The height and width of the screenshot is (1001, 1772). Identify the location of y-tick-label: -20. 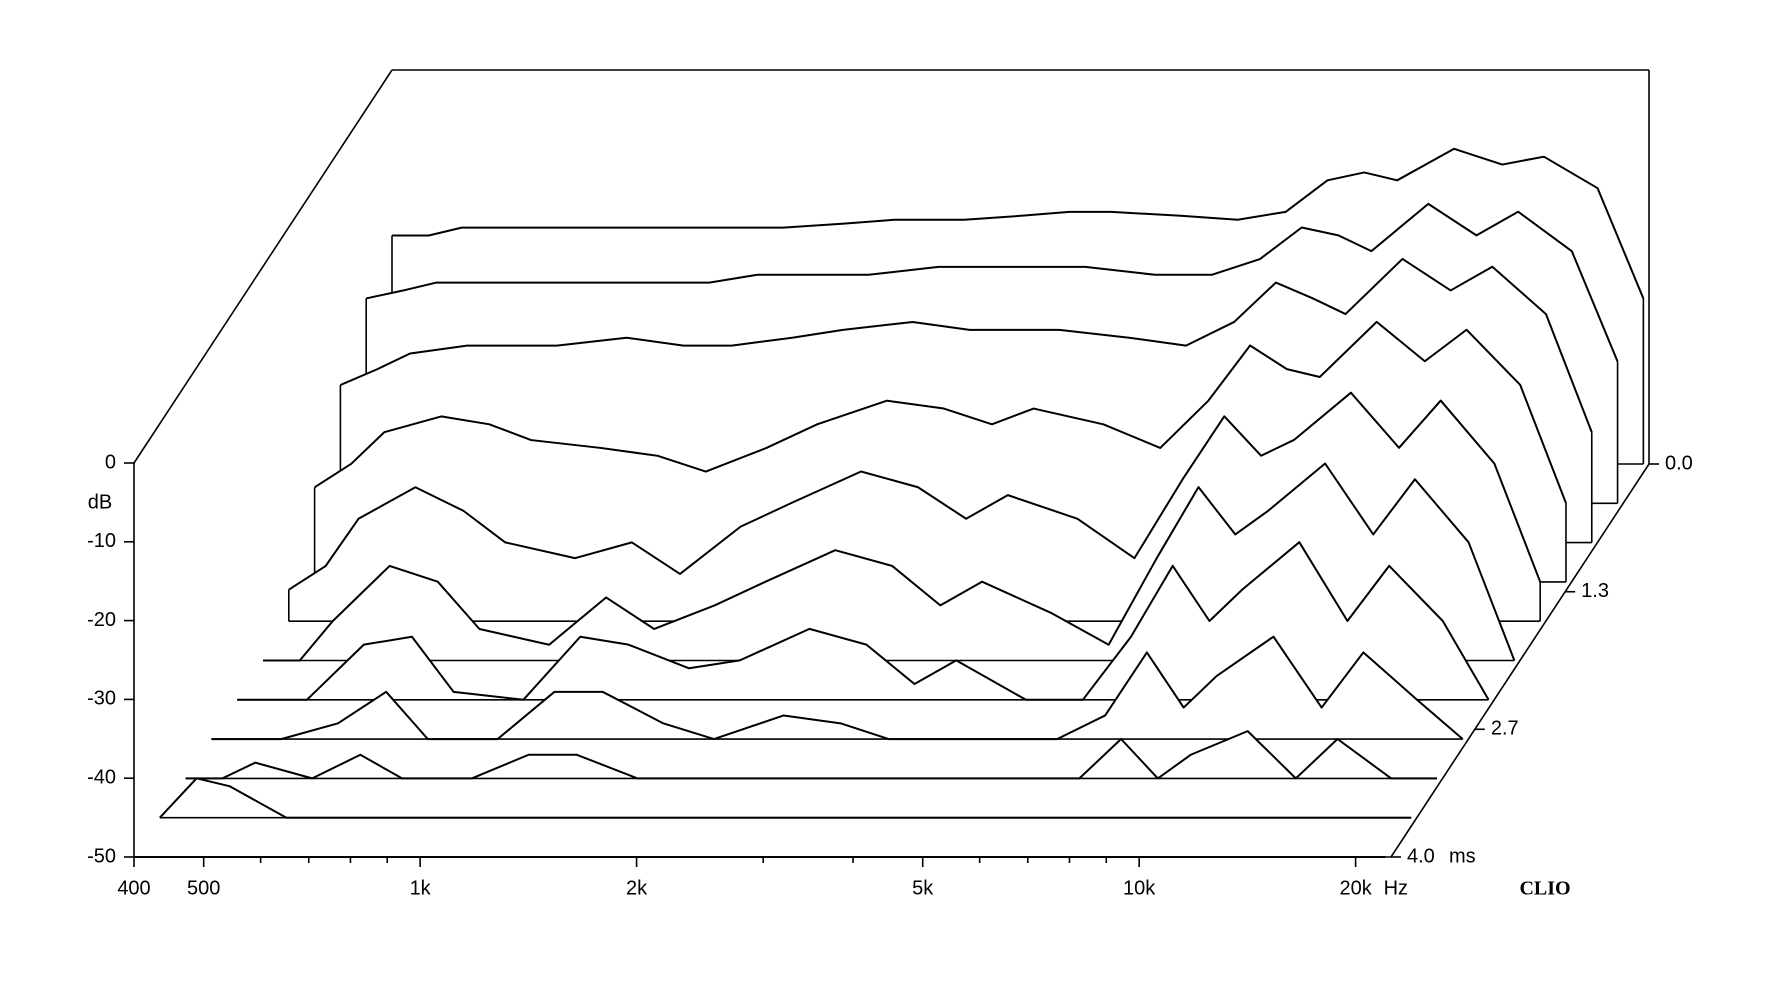
(101, 620).